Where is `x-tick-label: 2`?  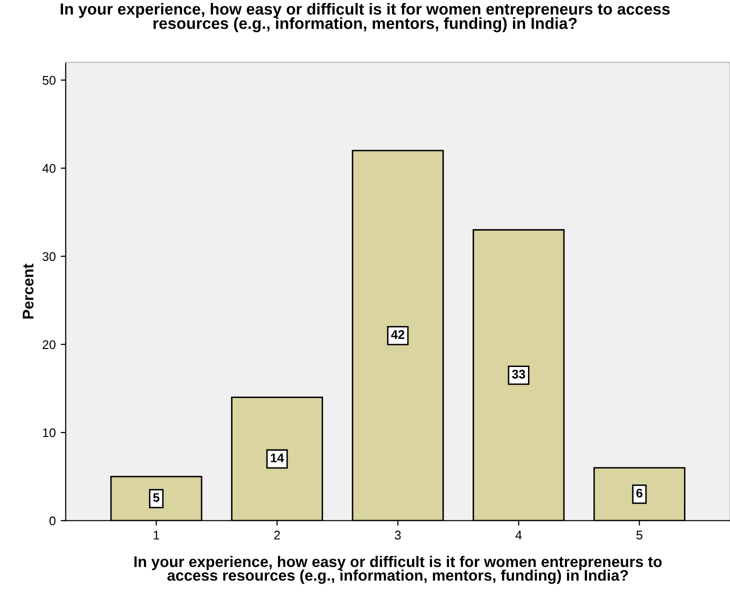 x-tick-label: 2 is located at coordinates (277, 535).